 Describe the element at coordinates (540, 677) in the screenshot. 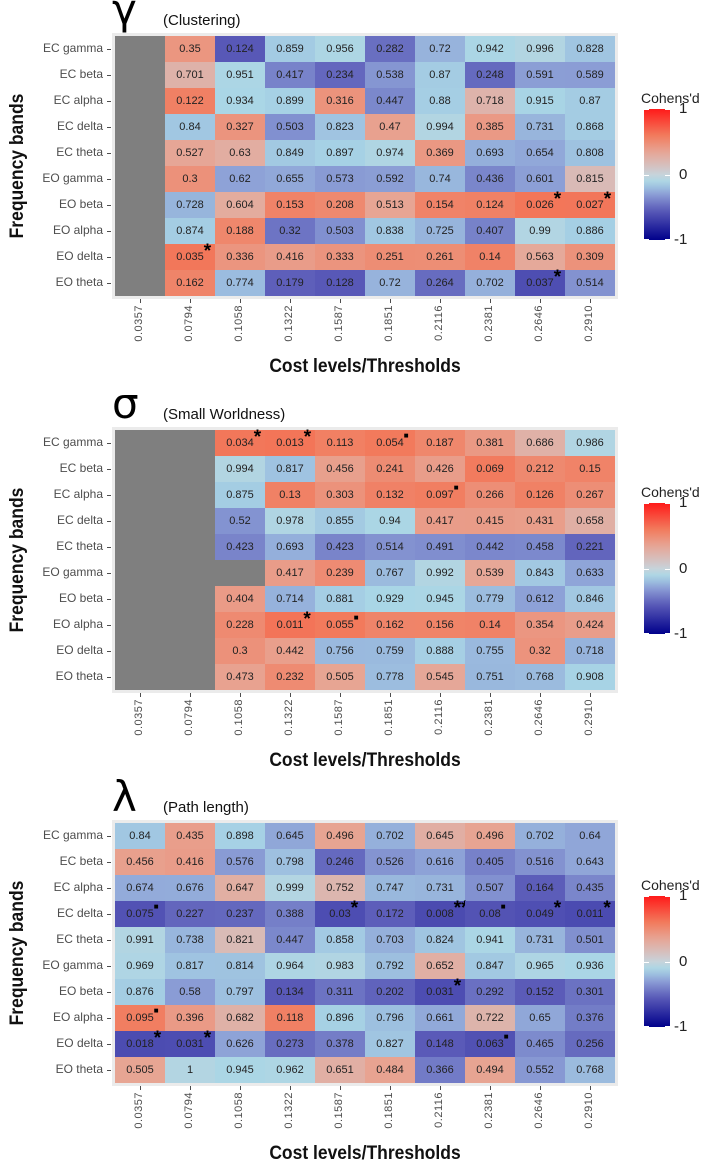

I see `p-value-label: 0.768` at that location.